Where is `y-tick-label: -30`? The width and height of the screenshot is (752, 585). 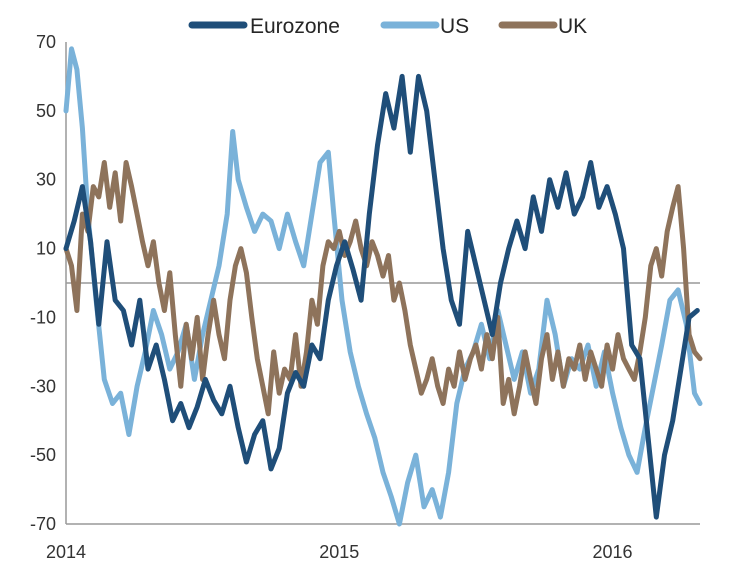
y-tick-label: -30 is located at coordinates (43, 386).